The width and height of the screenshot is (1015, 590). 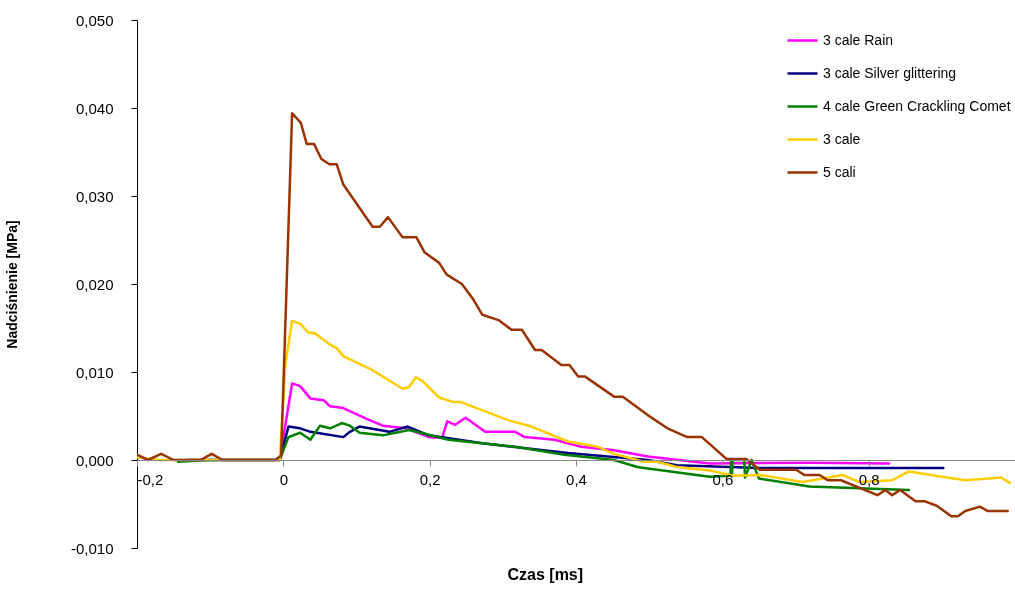 I want to click on legend-label: 4 cale Green Crackling Comet, so click(x=917, y=105).